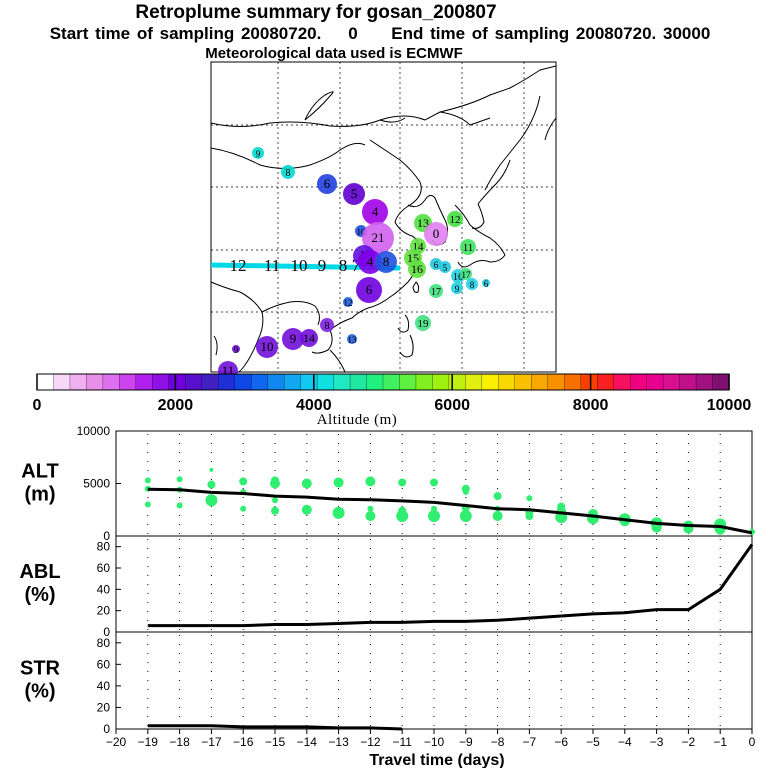 The height and width of the screenshot is (768, 768). What do you see at coordinates (362, 232) in the screenshot?
I see `map-marker-label: 10` at bounding box center [362, 232].